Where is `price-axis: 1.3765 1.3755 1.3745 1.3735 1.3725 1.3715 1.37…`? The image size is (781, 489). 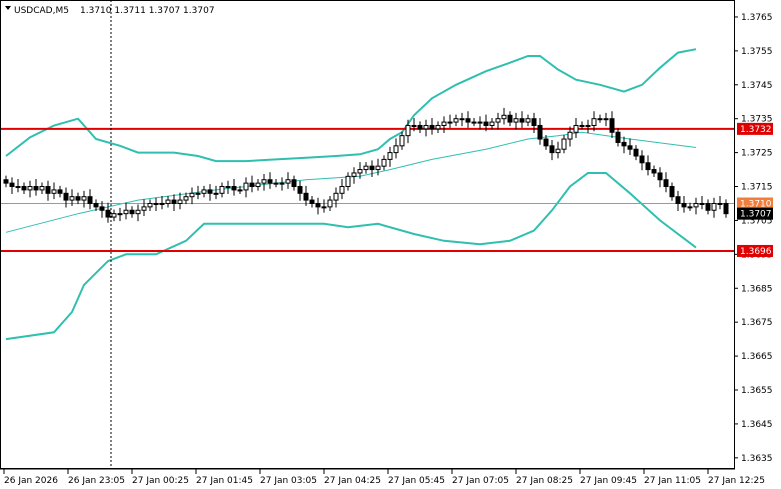 price-axis: 1.3765 1.3755 1.3745 1.3735 1.3725 1.3715 1.37… is located at coordinates (753, 238).